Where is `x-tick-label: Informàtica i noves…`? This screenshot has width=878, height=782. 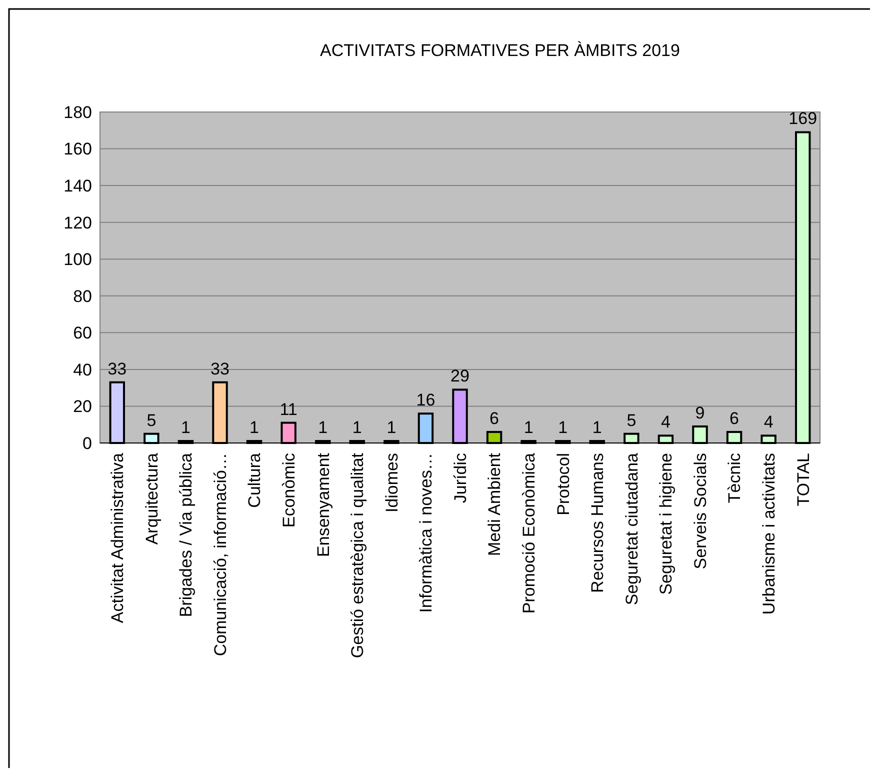 x-tick-label: Informàtica i noves… is located at coordinates (426, 533).